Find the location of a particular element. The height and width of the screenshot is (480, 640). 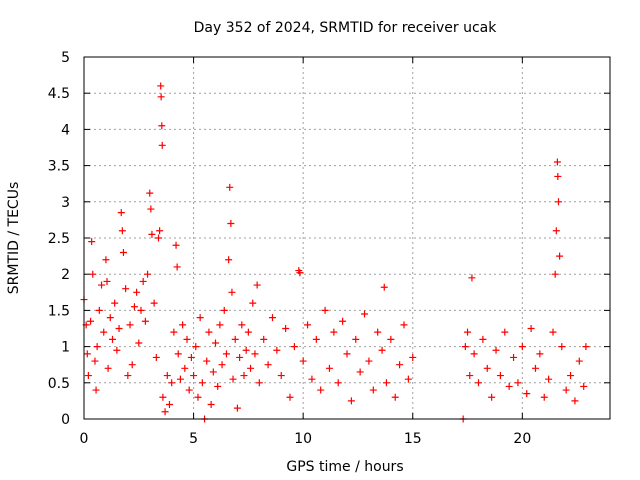

y-tick-label: 4 is located at coordinates (65, 130).